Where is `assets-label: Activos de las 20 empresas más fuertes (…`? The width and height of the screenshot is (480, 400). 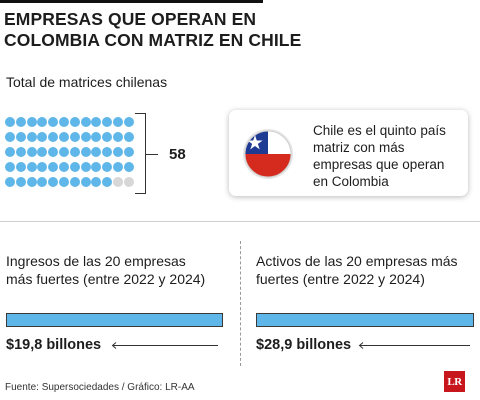 assets-label: Activos de las 20 empresas más fuertes (… is located at coordinates (357, 270).